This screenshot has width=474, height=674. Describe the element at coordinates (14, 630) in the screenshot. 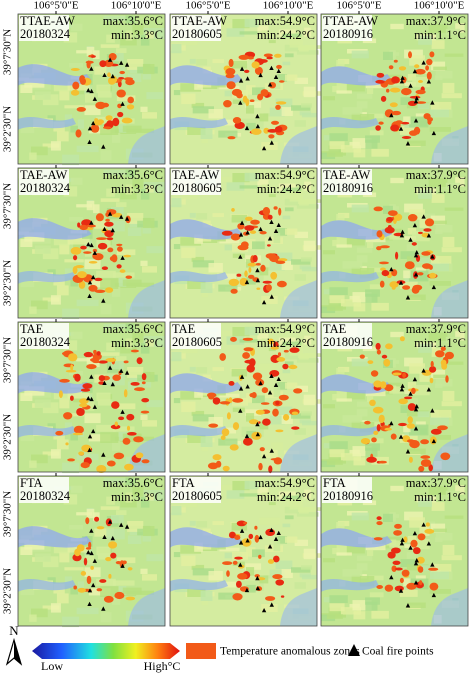

I see `north-label: N` at that location.